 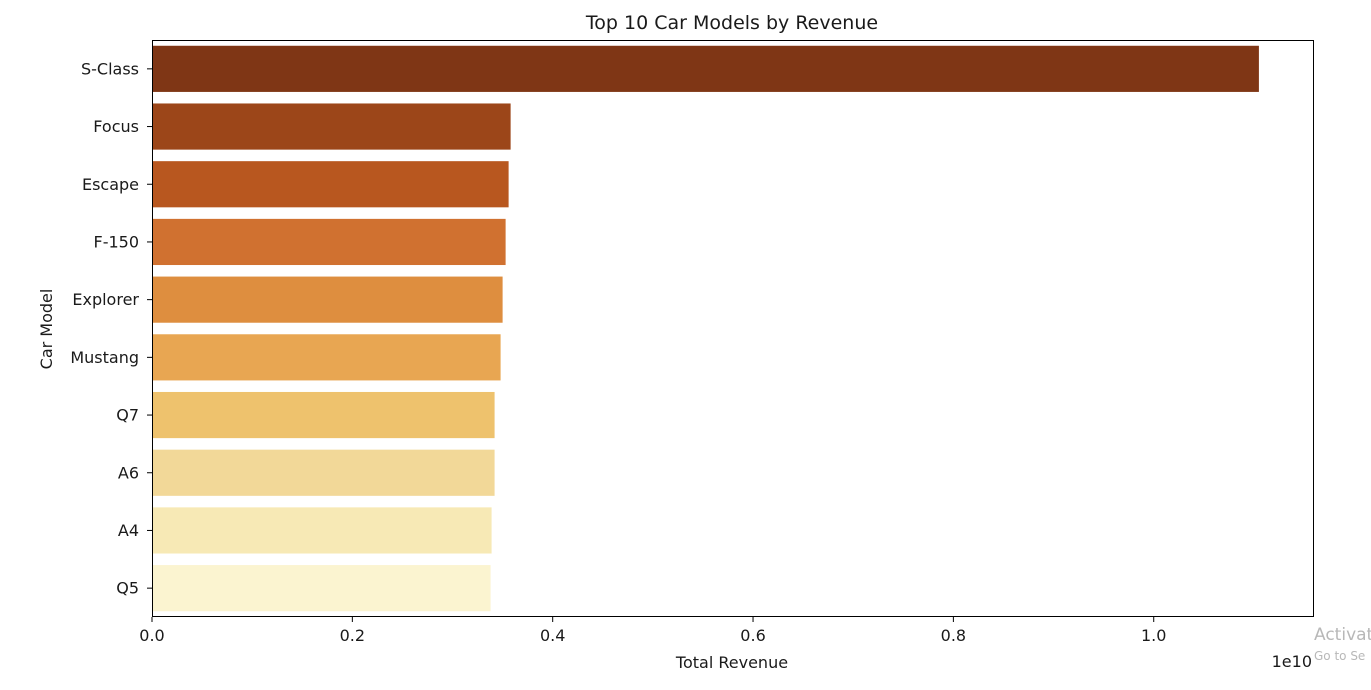 What do you see at coordinates (151, 635) in the screenshot?
I see `x-tick-label: 0.0` at bounding box center [151, 635].